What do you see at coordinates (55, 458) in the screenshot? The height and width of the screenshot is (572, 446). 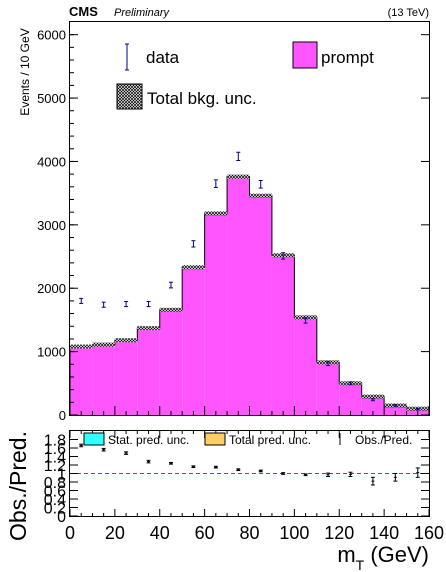 I see `ratio-y-tick-label: 1.4` at bounding box center [55, 458].